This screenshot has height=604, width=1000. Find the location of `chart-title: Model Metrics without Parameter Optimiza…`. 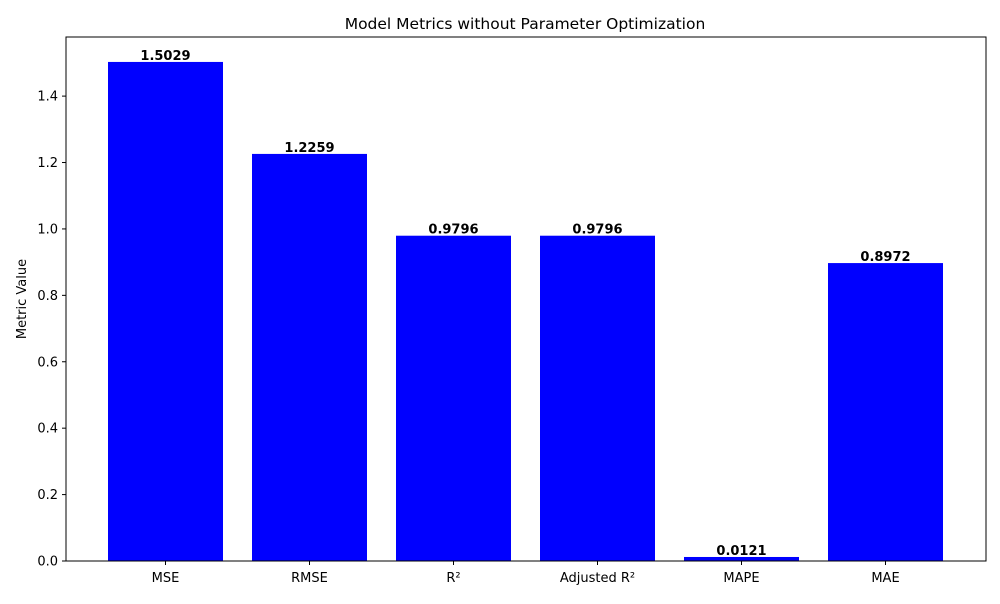

chart-title: Model Metrics without Parameter Optimiza… is located at coordinates (525, 24).